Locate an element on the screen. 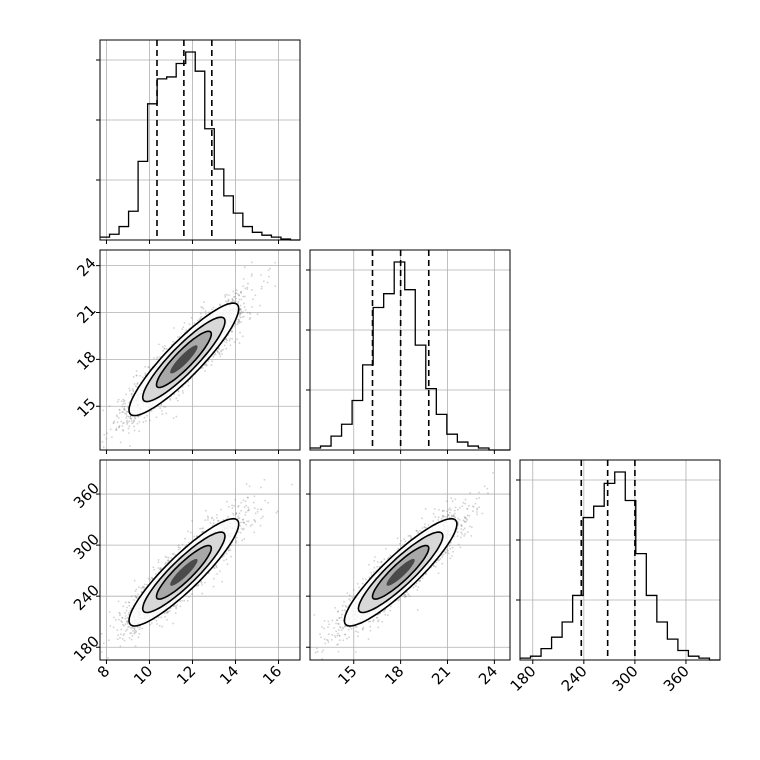 Image resolution: width=760 pixels, height=760 pixels. panel-frame is located at coordinates (410, 350).